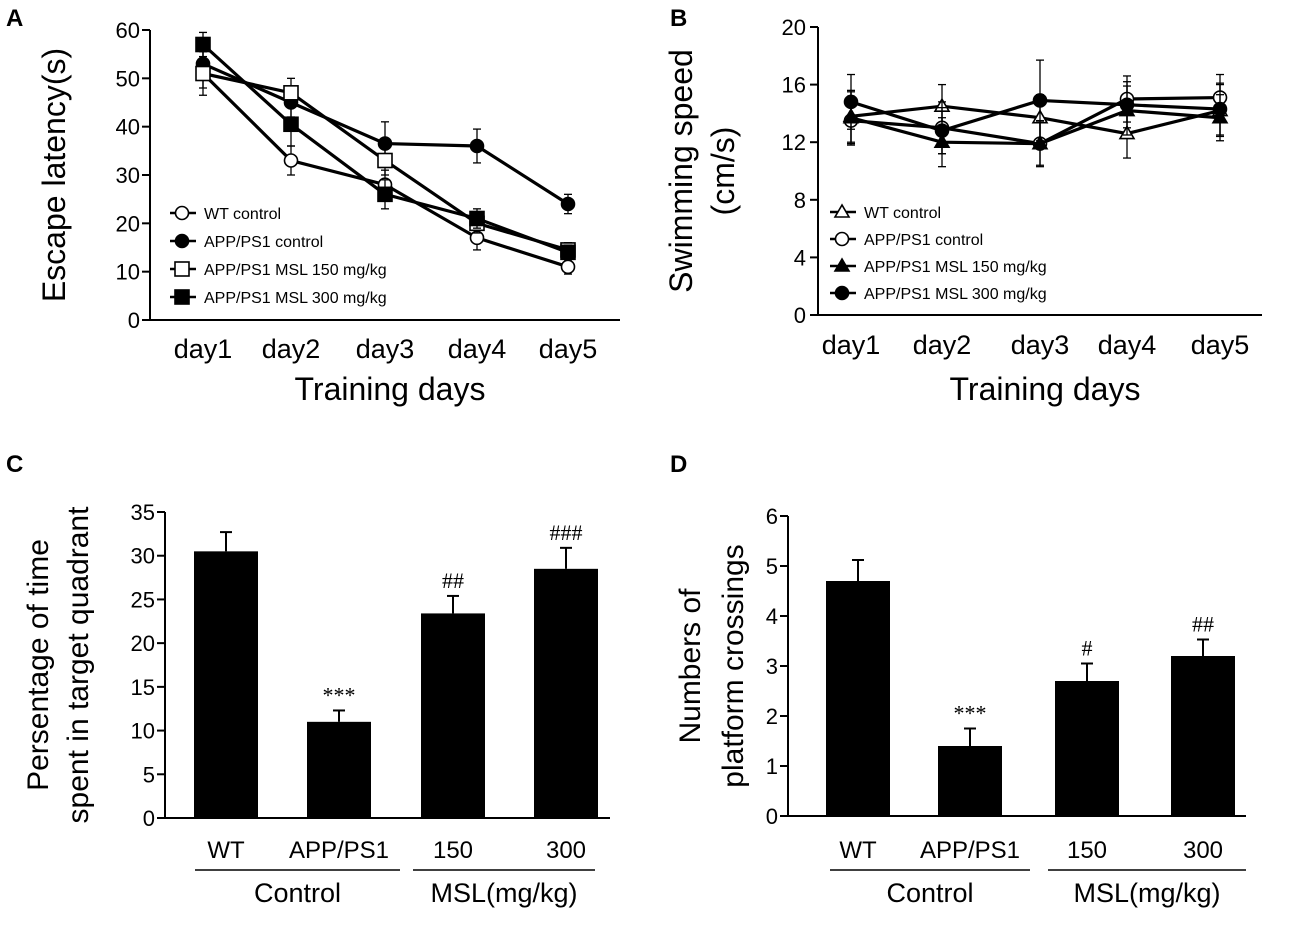 The width and height of the screenshot is (1300, 933). Describe the element at coordinates (503, 893) in the screenshot. I see `group-label: MSL(mg/kg)` at that location.